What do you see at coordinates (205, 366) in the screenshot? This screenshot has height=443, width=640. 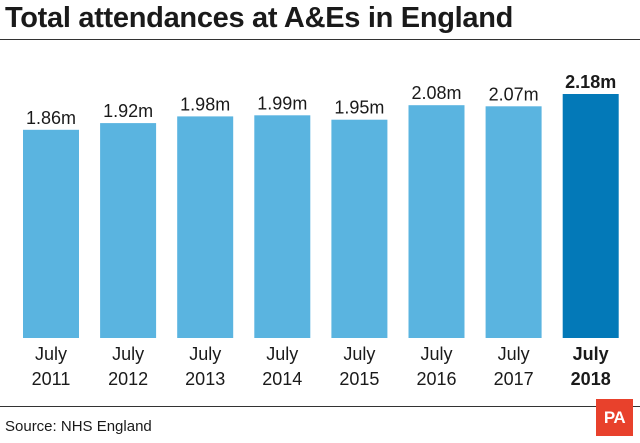 I see `x-tick-label: July 2013` at bounding box center [205, 366].